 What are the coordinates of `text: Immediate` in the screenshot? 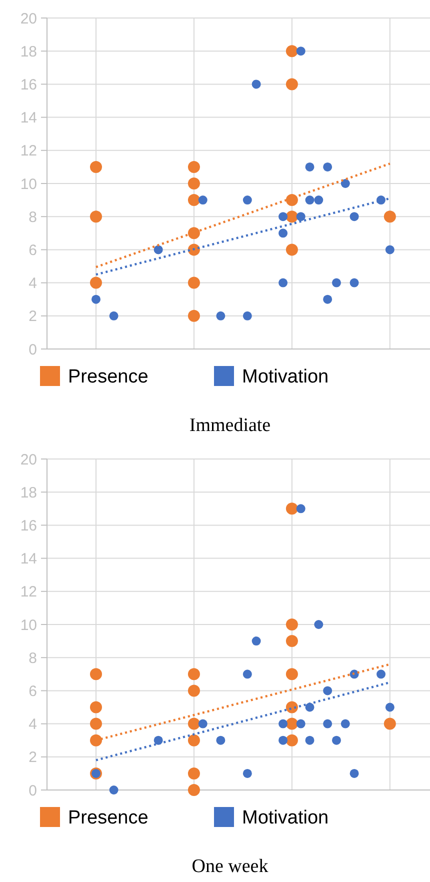 It's located at (230, 425).